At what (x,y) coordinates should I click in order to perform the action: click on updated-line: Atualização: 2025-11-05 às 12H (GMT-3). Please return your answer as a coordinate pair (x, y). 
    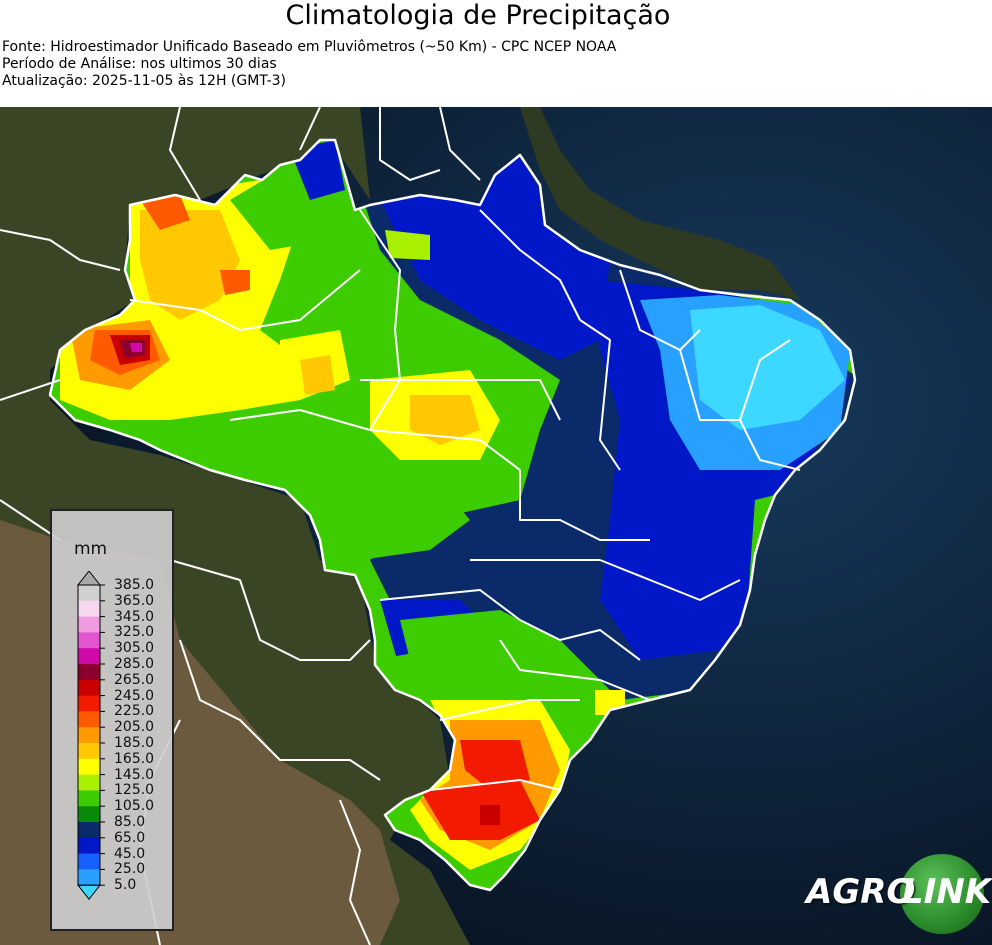
    Looking at the image, I should click on (144, 81).